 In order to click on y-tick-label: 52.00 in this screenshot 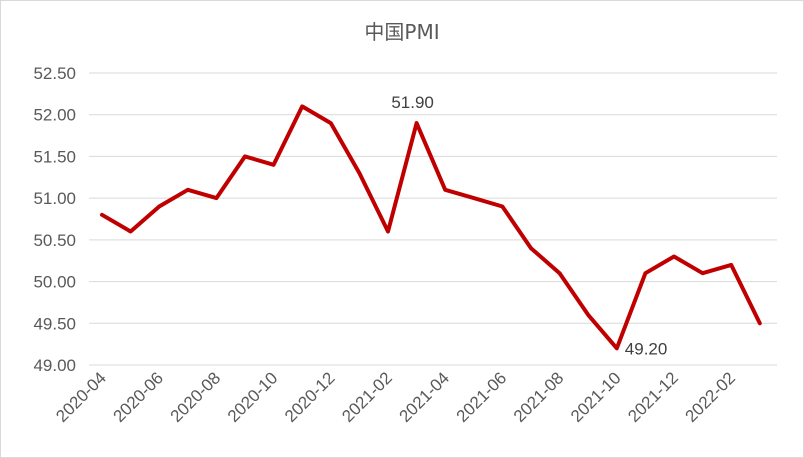, I will do `click(54, 115)`.